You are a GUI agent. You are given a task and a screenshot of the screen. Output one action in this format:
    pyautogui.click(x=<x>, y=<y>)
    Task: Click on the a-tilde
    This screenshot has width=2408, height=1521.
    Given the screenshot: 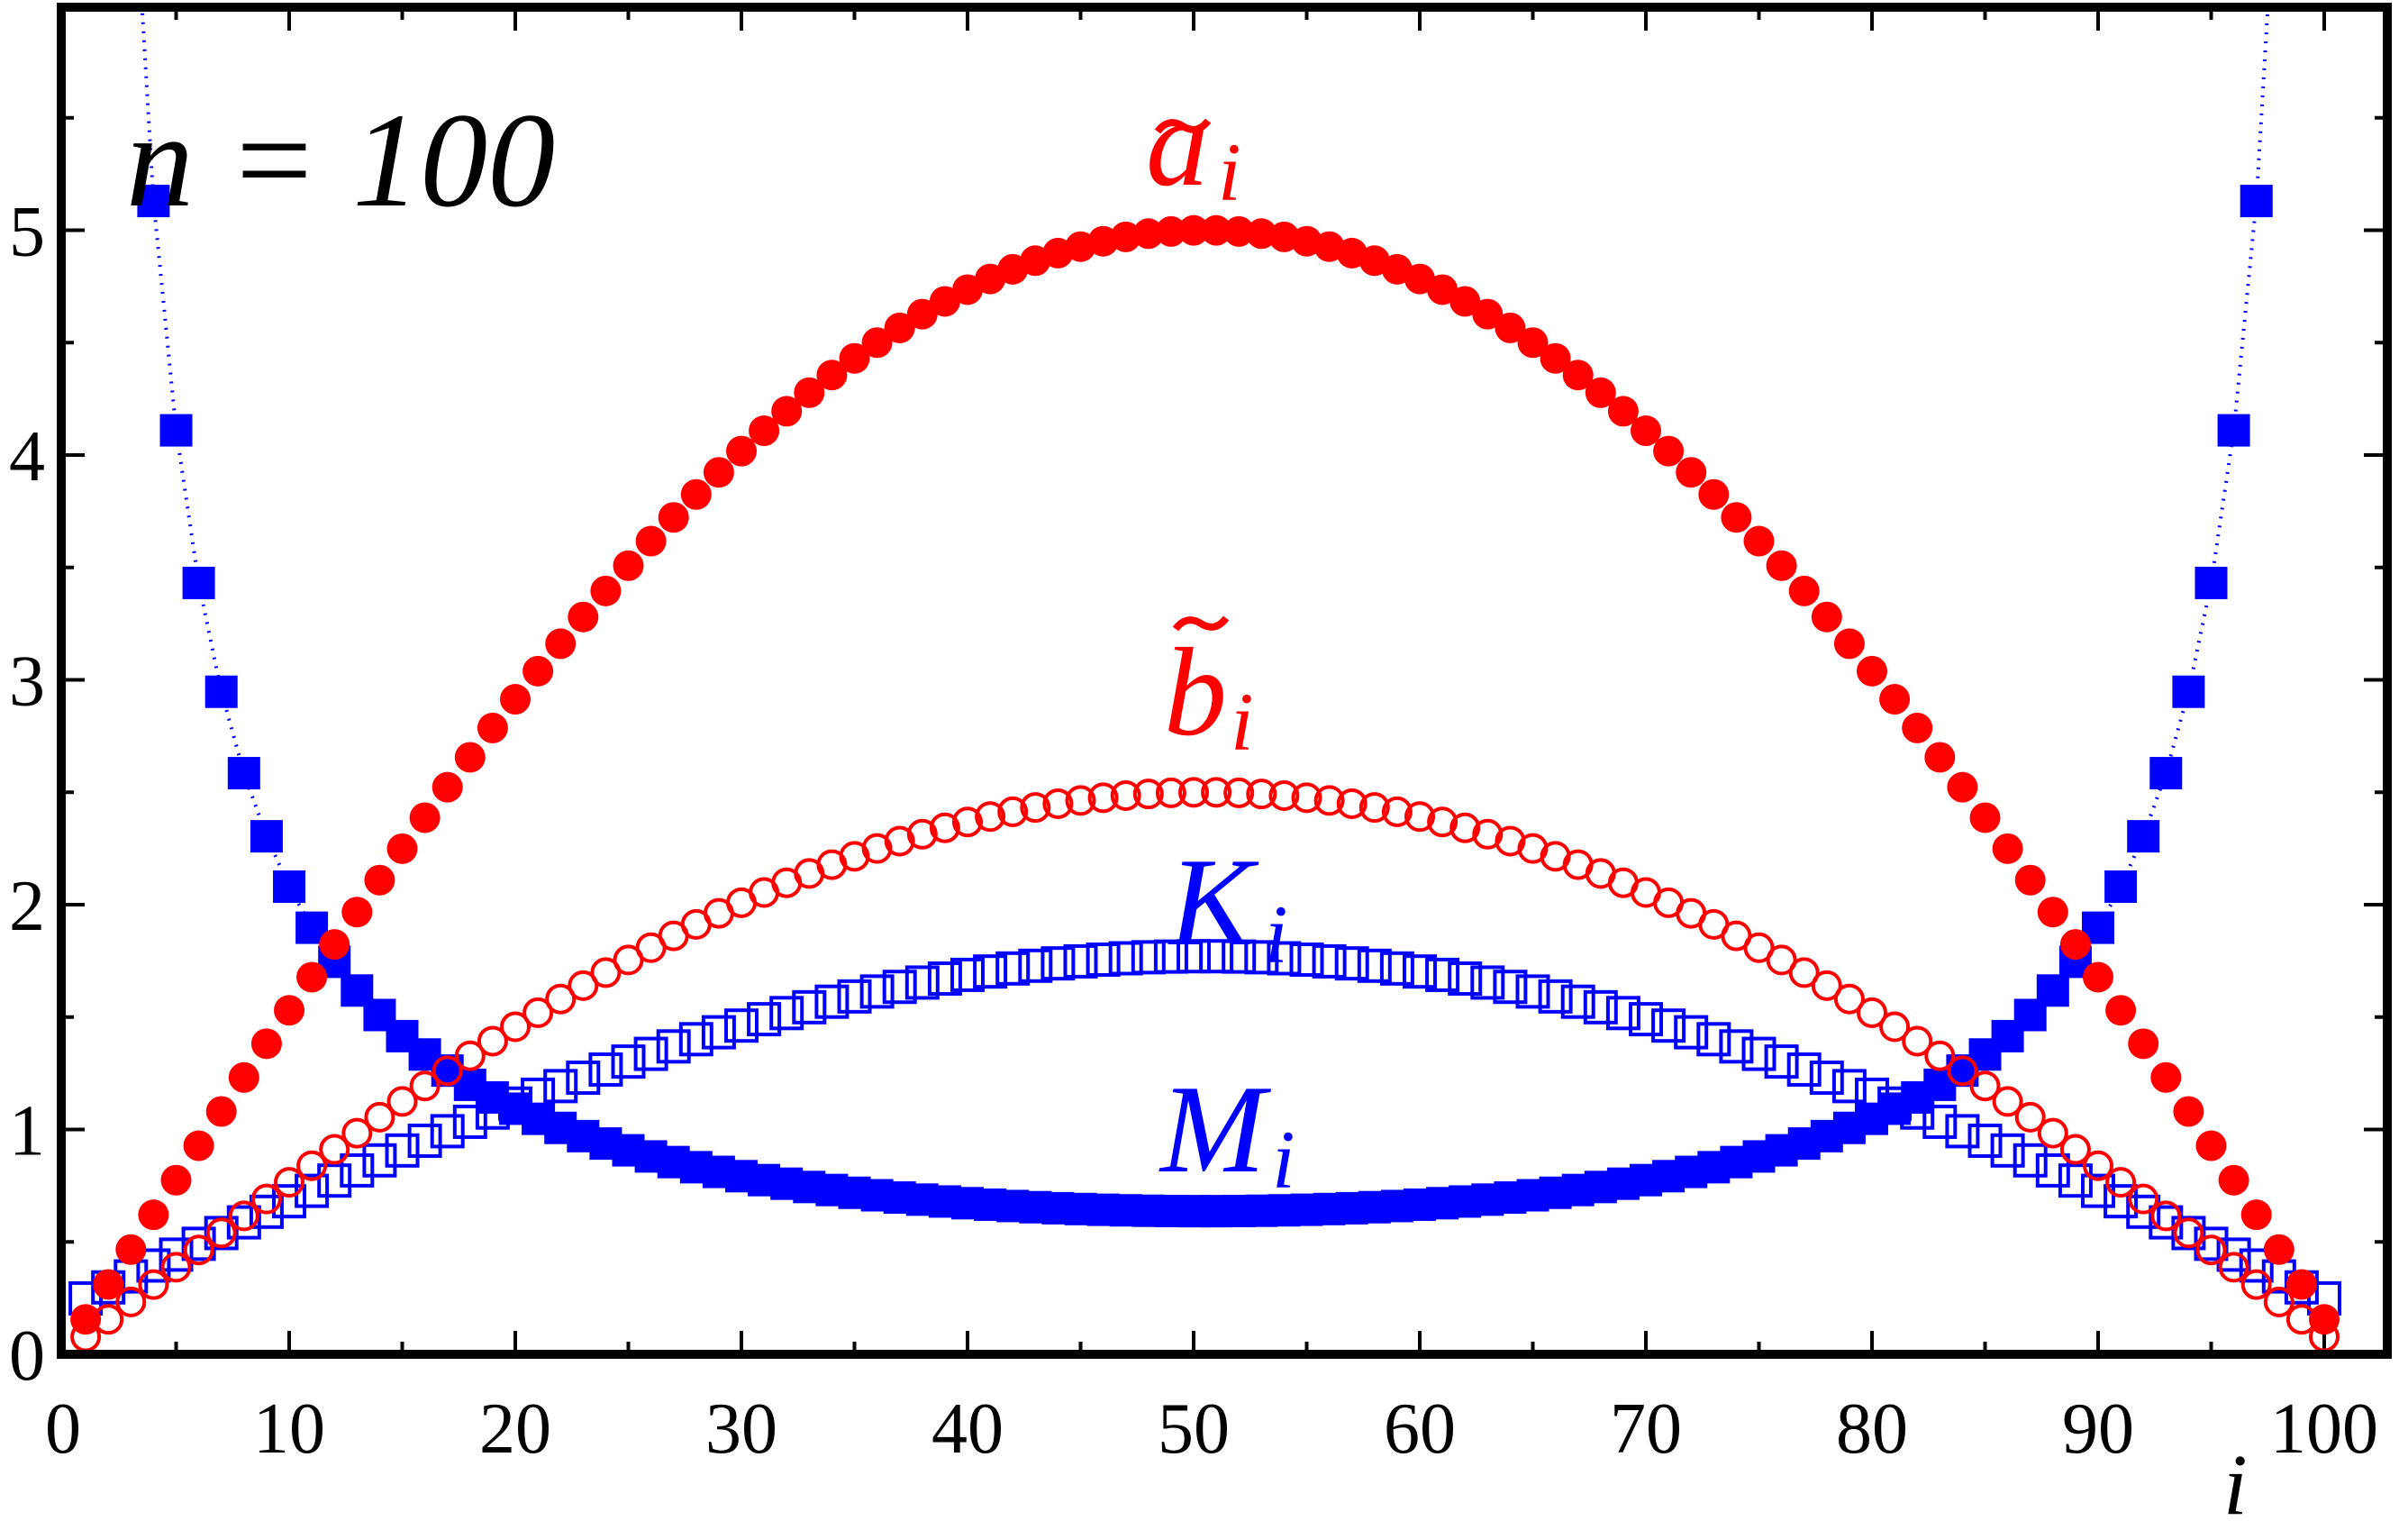 What is the action you would take?
    pyautogui.click(x=1183, y=126)
    